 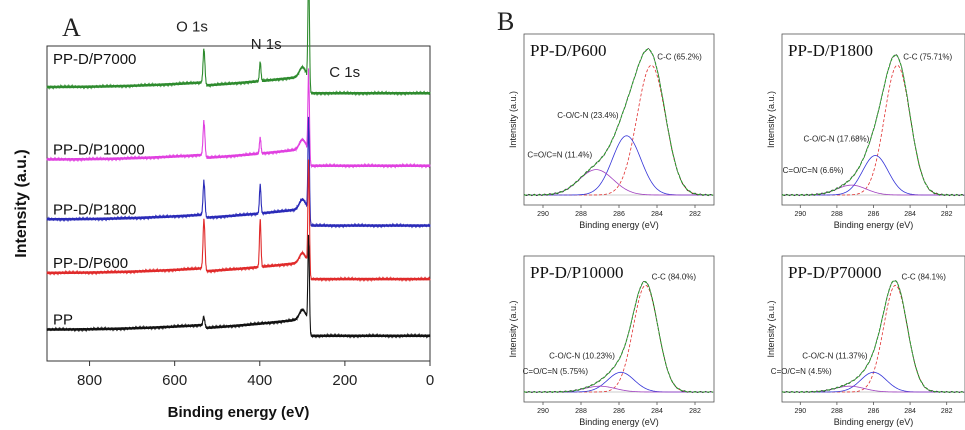 I want to click on c1s-label-c-o-c-n-10-23: C-O/C-N (10.23%), so click(x=582, y=355).